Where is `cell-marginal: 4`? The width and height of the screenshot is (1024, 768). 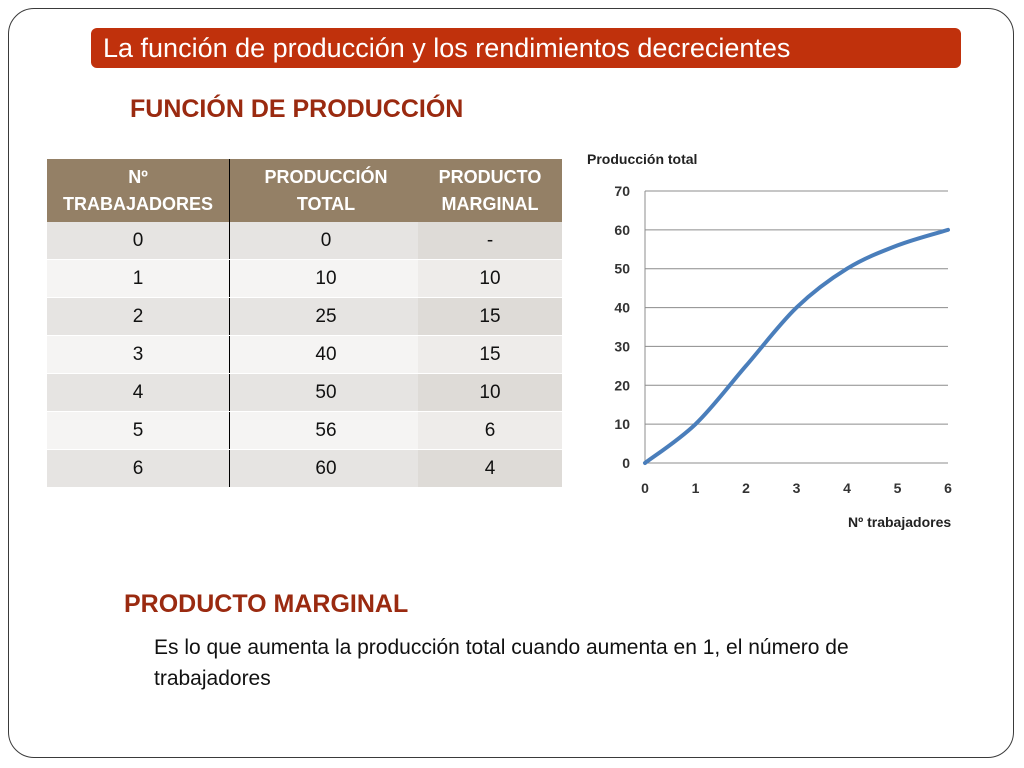
cell-marginal: 4 is located at coordinates (490, 468).